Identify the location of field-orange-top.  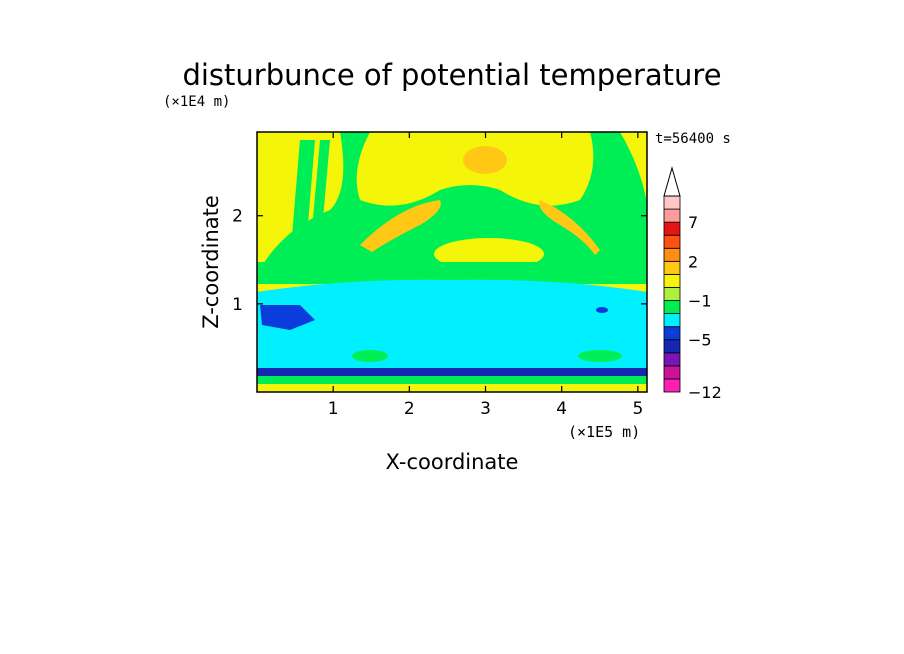
(485, 160).